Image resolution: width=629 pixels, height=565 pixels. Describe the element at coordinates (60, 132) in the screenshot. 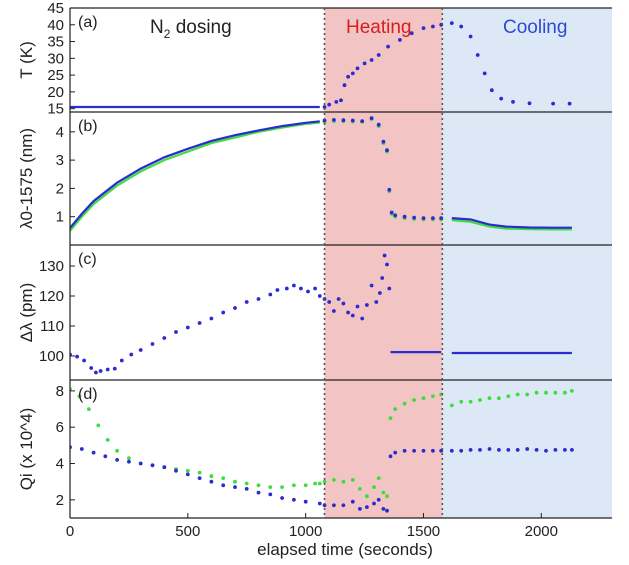

I see `y-tick-label: 4` at that location.